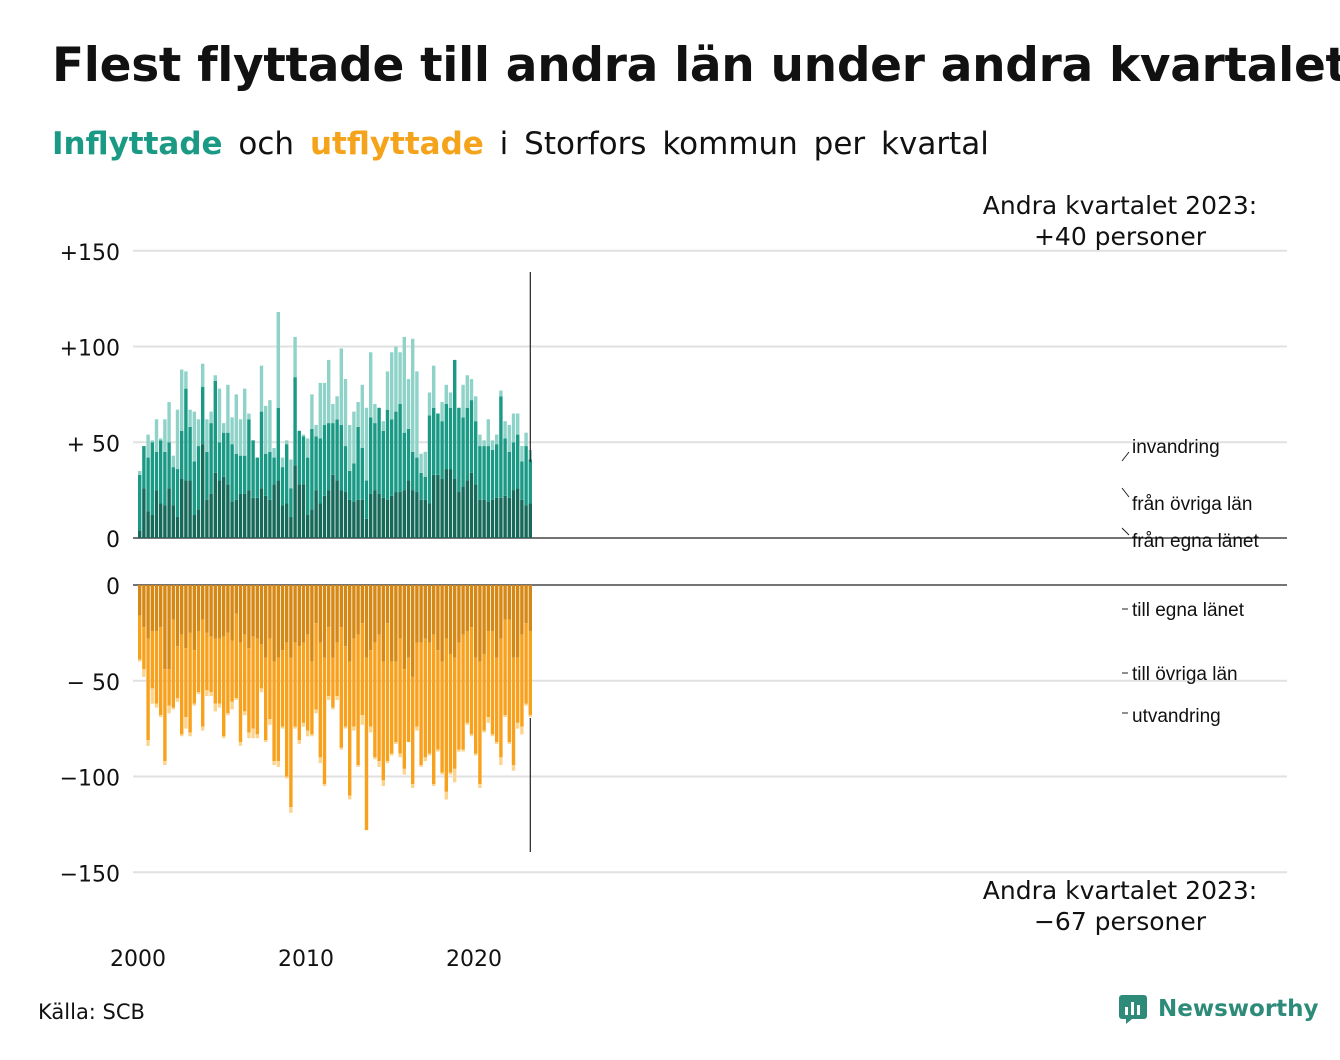 Image resolution: width=1340 pixels, height=1060 pixels. Describe the element at coordinates (1120, 890) in the screenshot. I see `annotation-bottom-line: Andra kvartalet 2023:` at that location.